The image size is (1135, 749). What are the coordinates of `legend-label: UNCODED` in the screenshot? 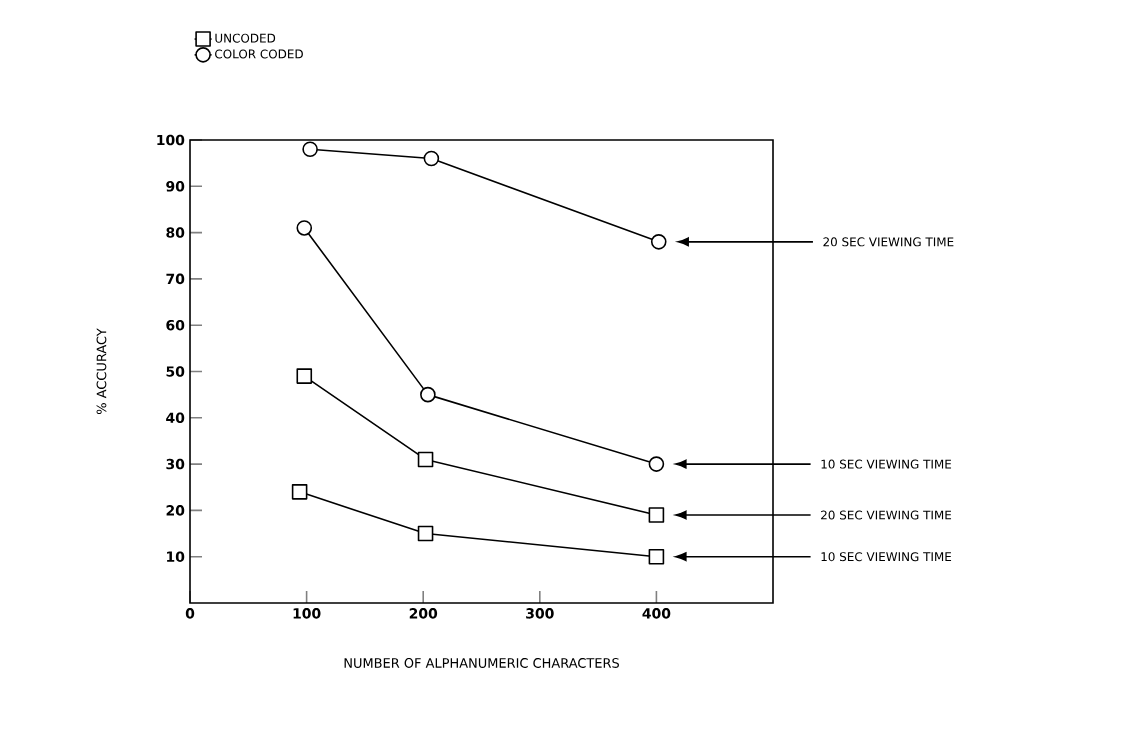 It's located at (245, 38).